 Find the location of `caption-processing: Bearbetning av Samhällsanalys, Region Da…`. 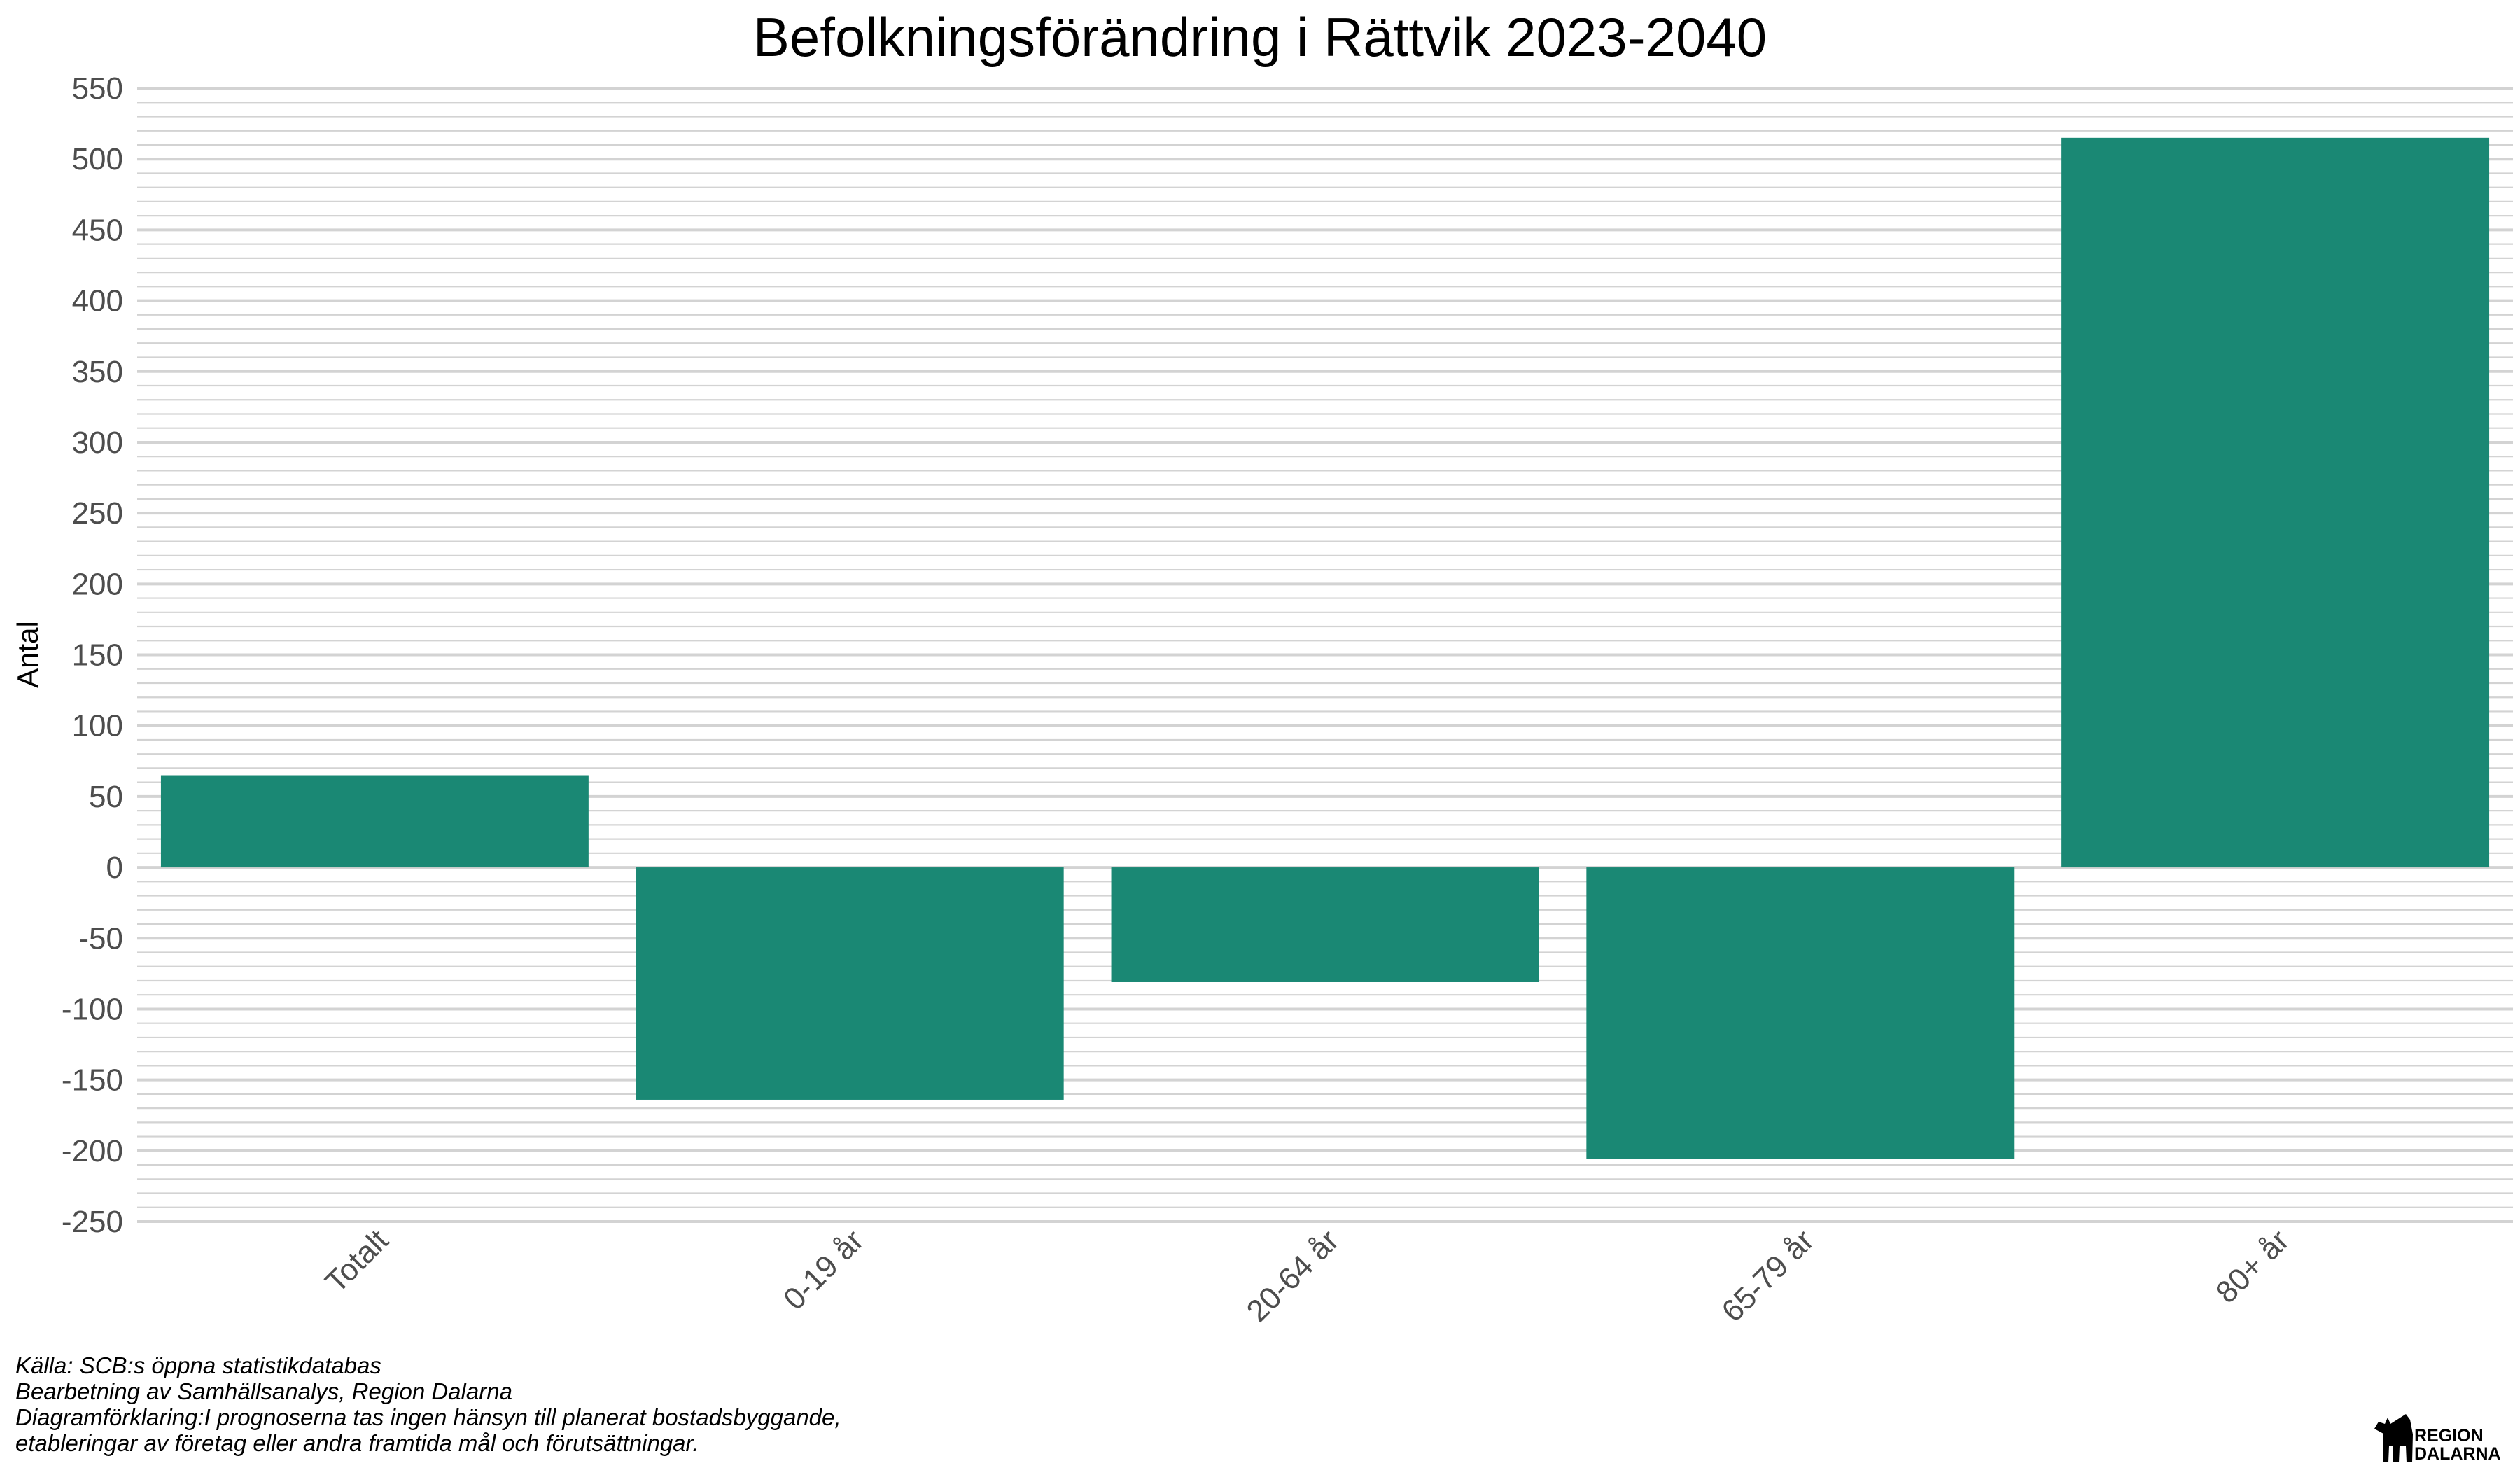

caption-processing: Bearbetning av Samhällsanalys, Region Da… is located at coordinates (263, 1391).